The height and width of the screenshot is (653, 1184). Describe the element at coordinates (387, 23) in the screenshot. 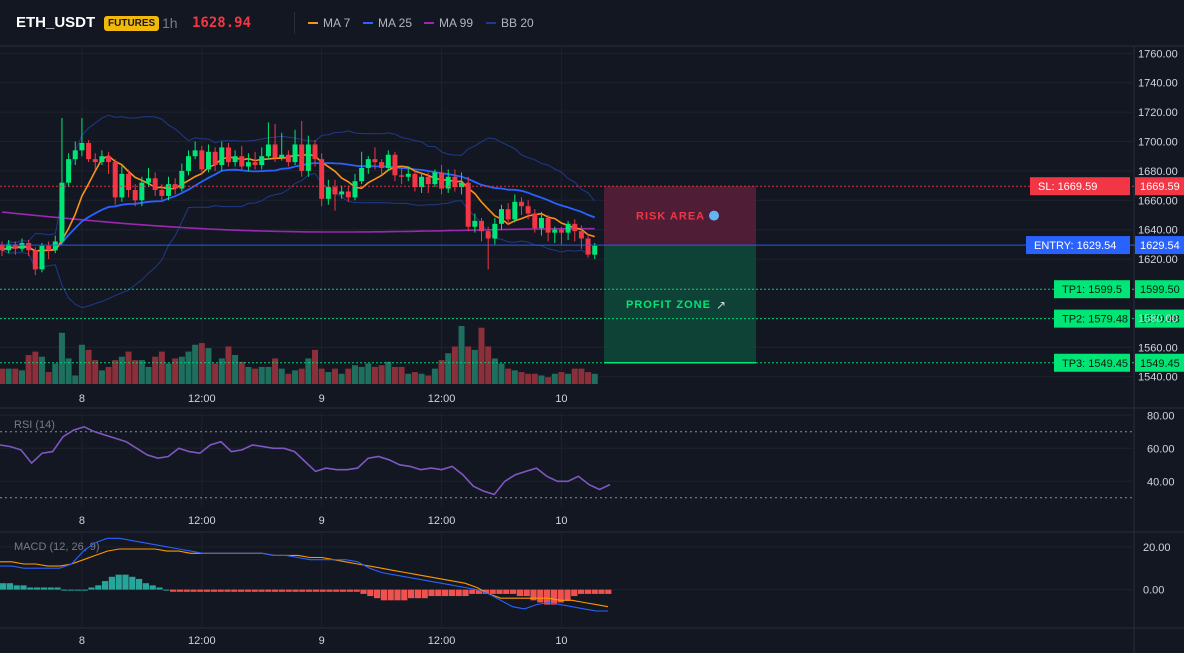

I see `legend-ma25: MA 25` at that location.